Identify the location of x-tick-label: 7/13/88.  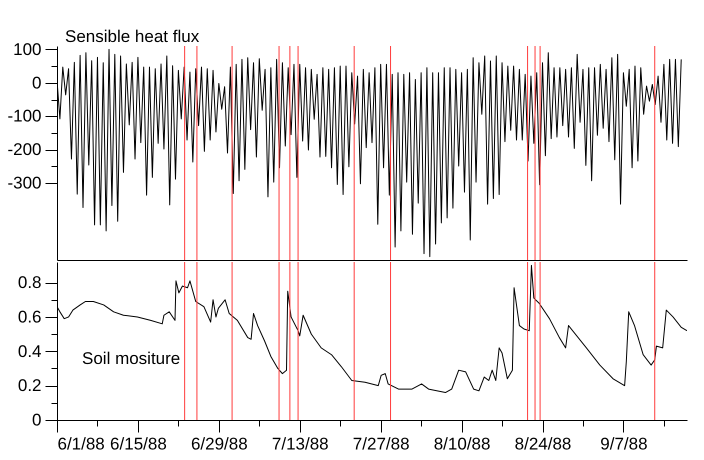
(300, 444).